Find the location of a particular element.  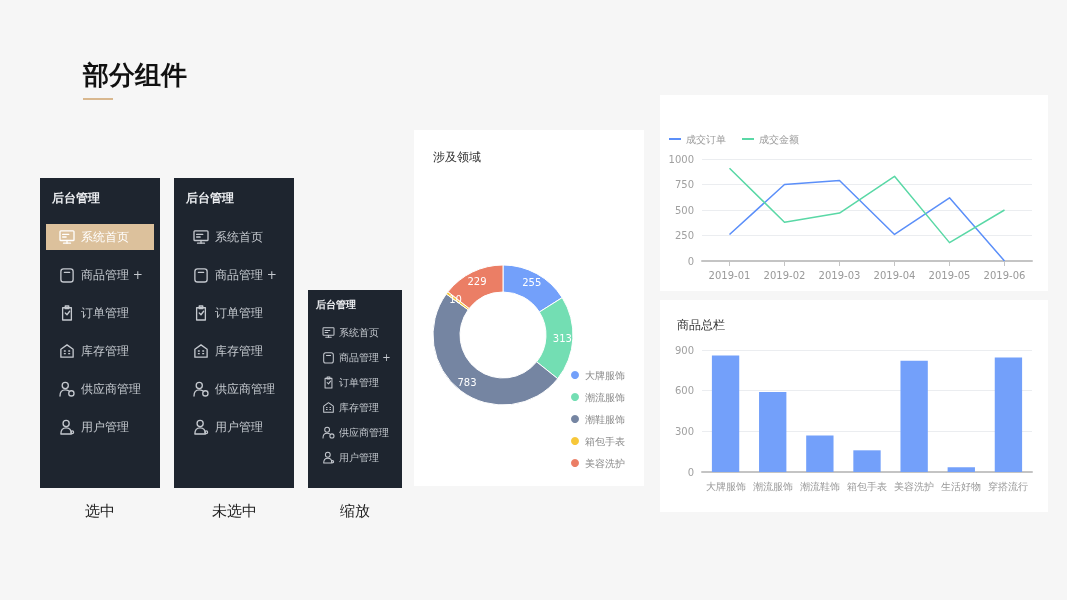

x-tick-label: 2019-02 is located at coordinates (784, 275).